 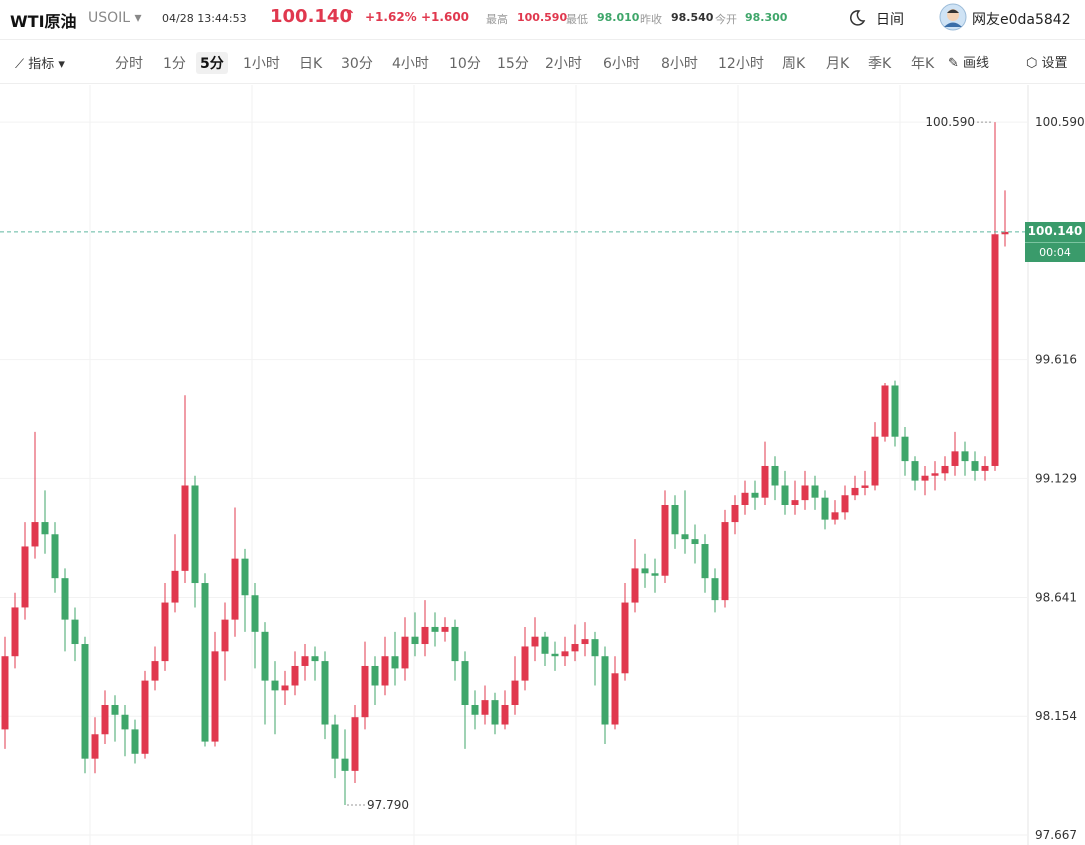 I want to click on price: 100.140, so click(x=311, y=16).